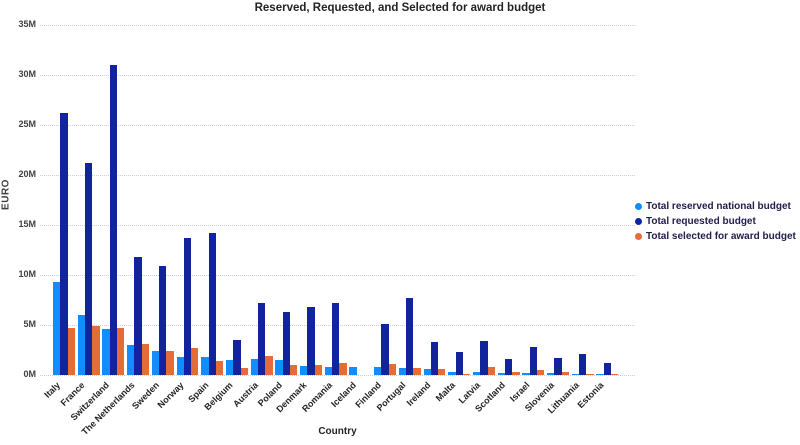 The width and height of the screenshot is (800, 445). I want to click on x-tick-malta: Malta, so click(445, 392).